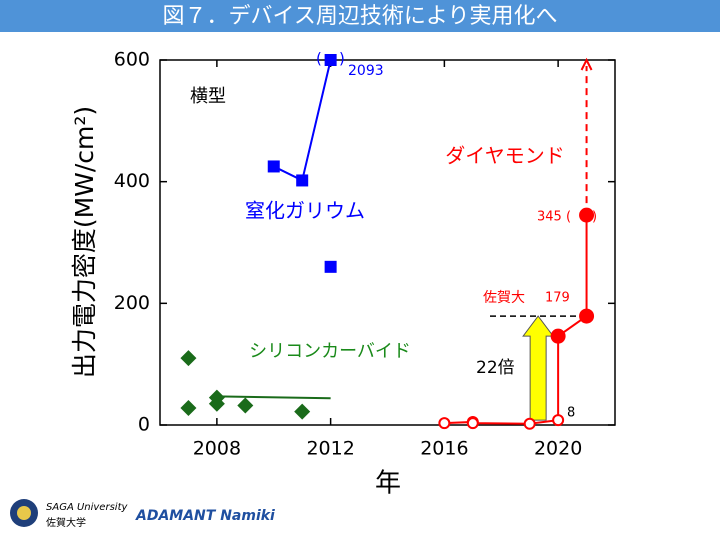  Describe the element at coordinates (66, 522) in the screenshot. I see `university-ja: 佐賀大学` at that location.